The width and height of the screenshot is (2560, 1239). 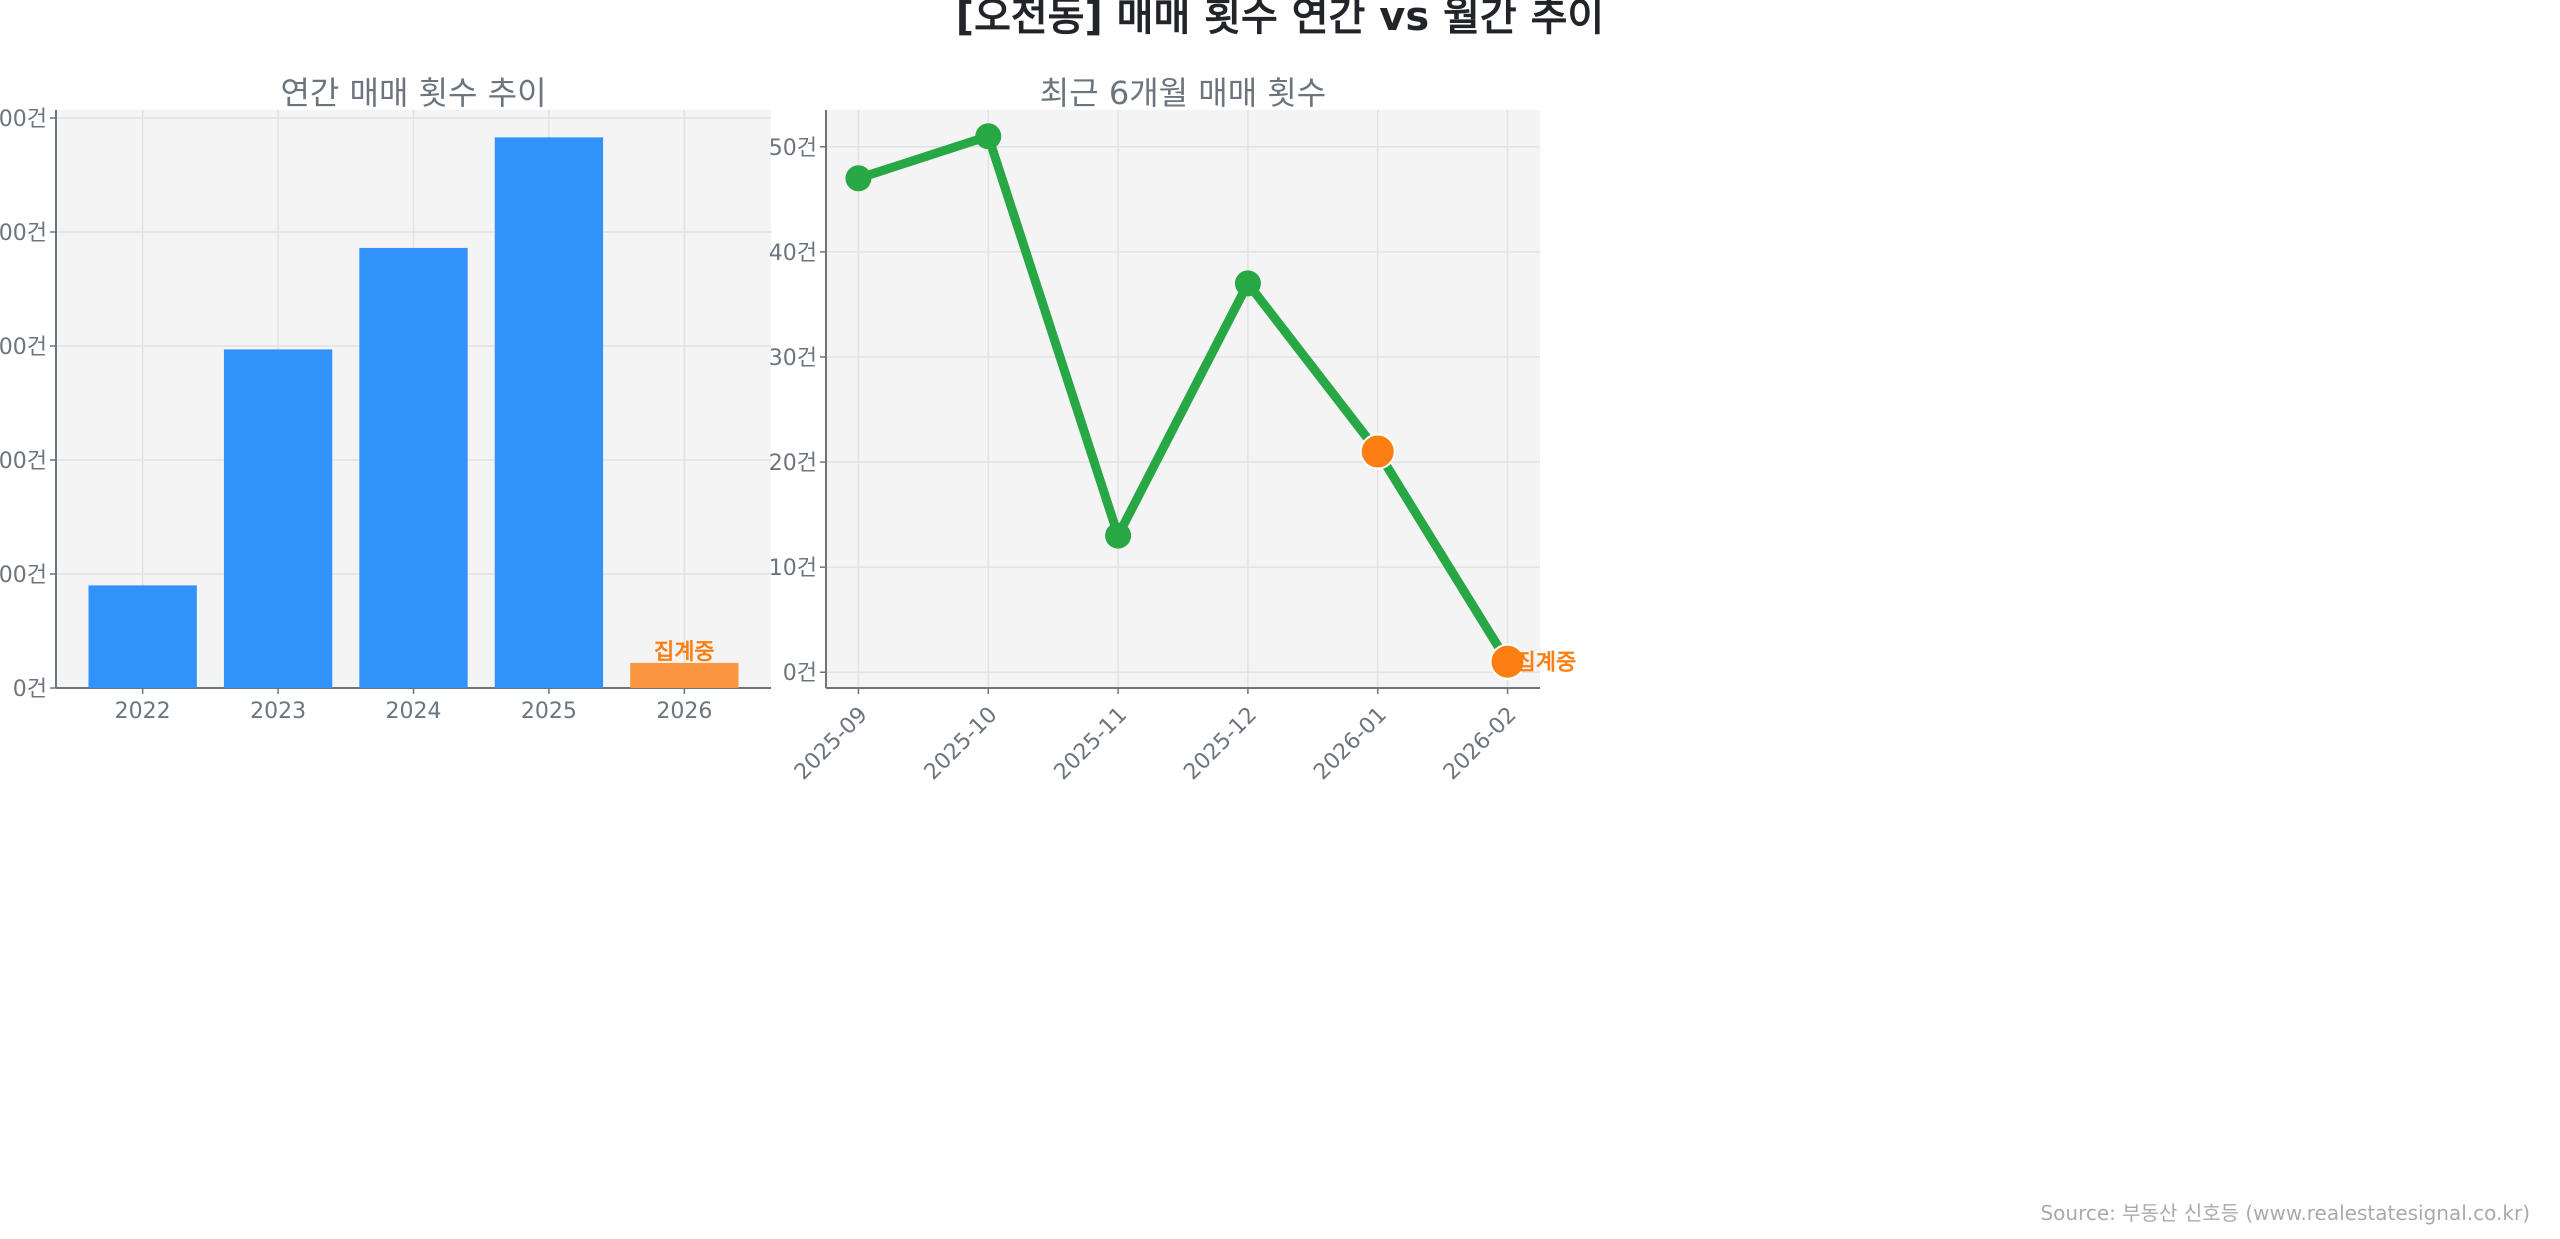 What do you see at coordinates (23, 233) in the screenshot?
I see `y-tick-label: 400건` at bounding box center [23, 233].